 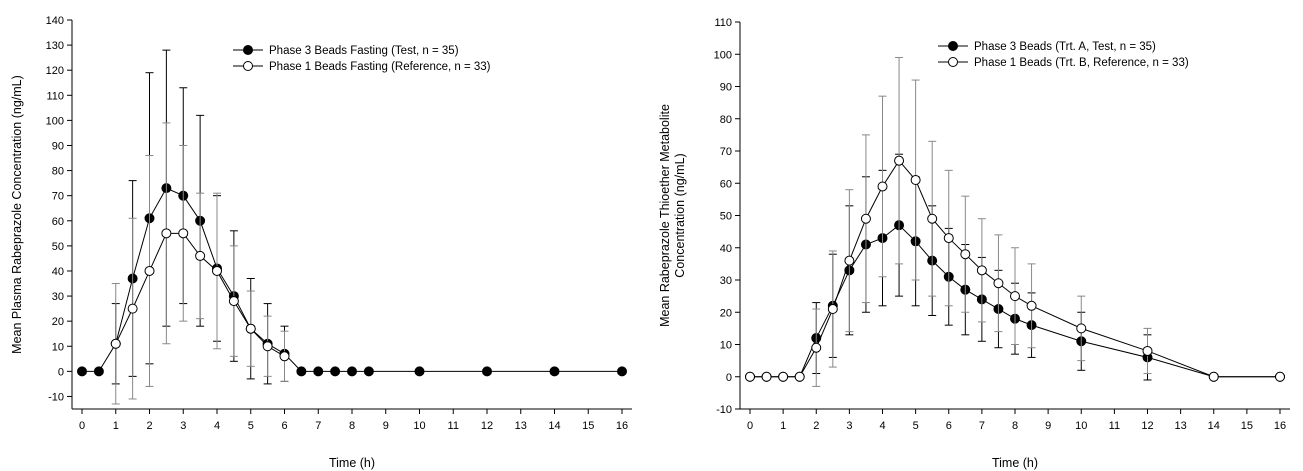 What do you see at coordinates (55, 21) in the screenshot?
I see `y-tick-label: 140` at bounding box center [55, 21].